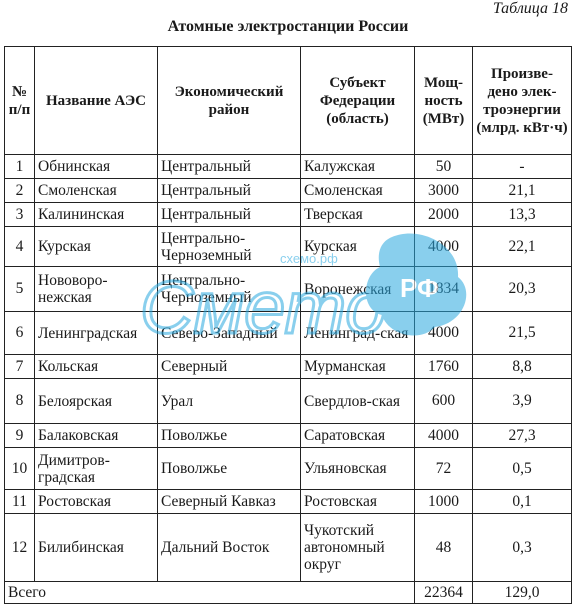 This screenshot has height=604, width=576. Describe the element at coordinates (530, 8) in the screenshot. I see `table-number: Таблица 18` at that location.